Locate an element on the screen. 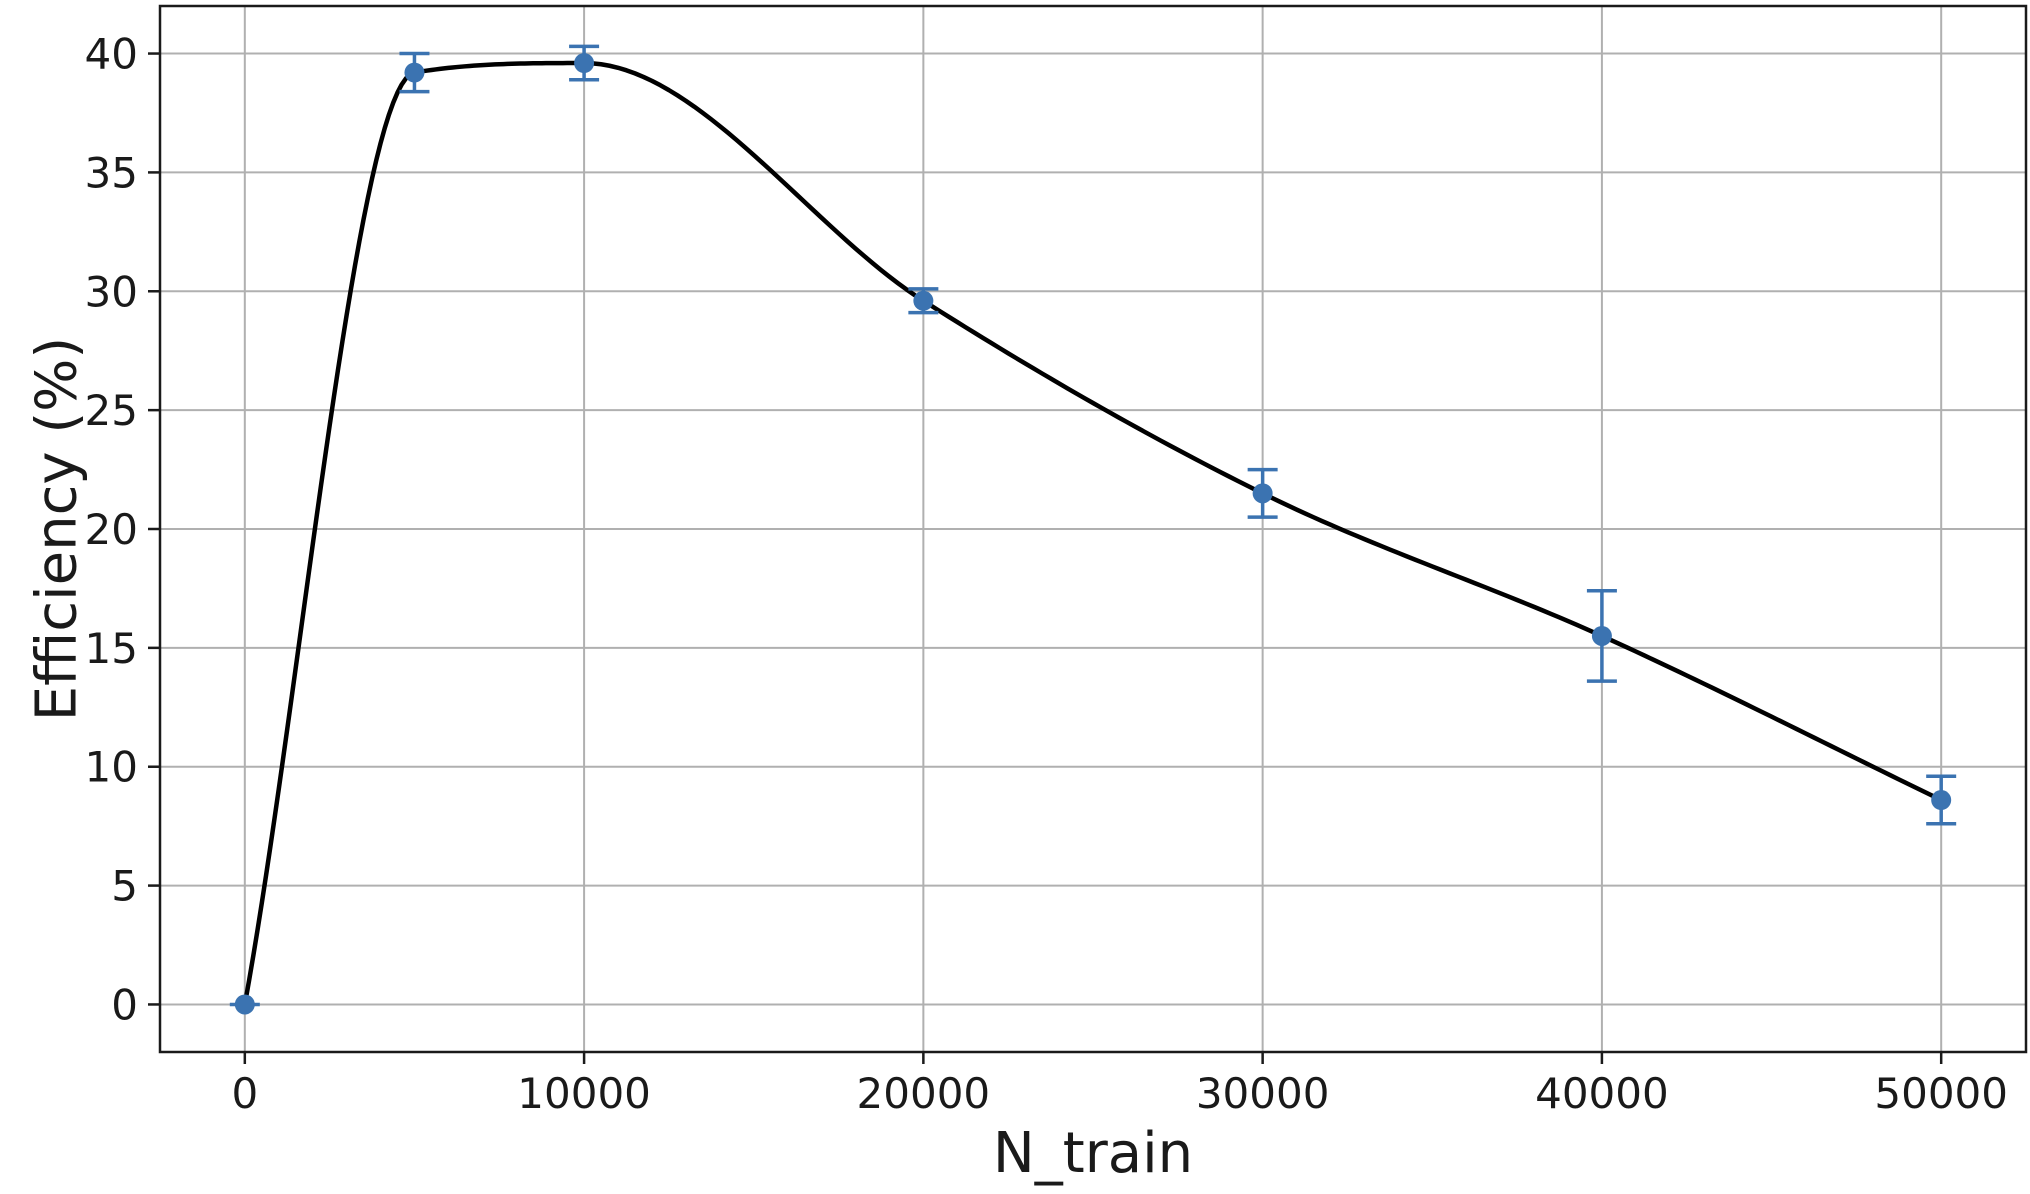 This screenshot has height=1194, width=2030. y-tick-label: 25 is located at coordinates (111, 410).